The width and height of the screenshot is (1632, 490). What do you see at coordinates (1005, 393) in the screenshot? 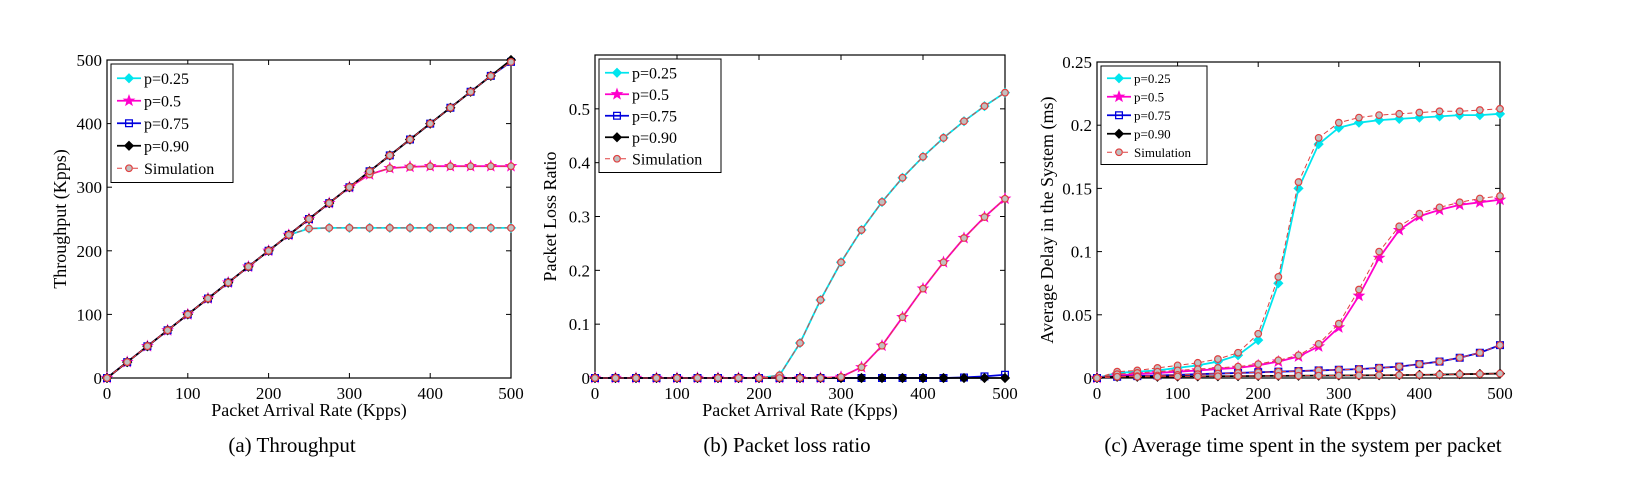
I see `x-tick-label: 500` at bounding box center [1005, 393].